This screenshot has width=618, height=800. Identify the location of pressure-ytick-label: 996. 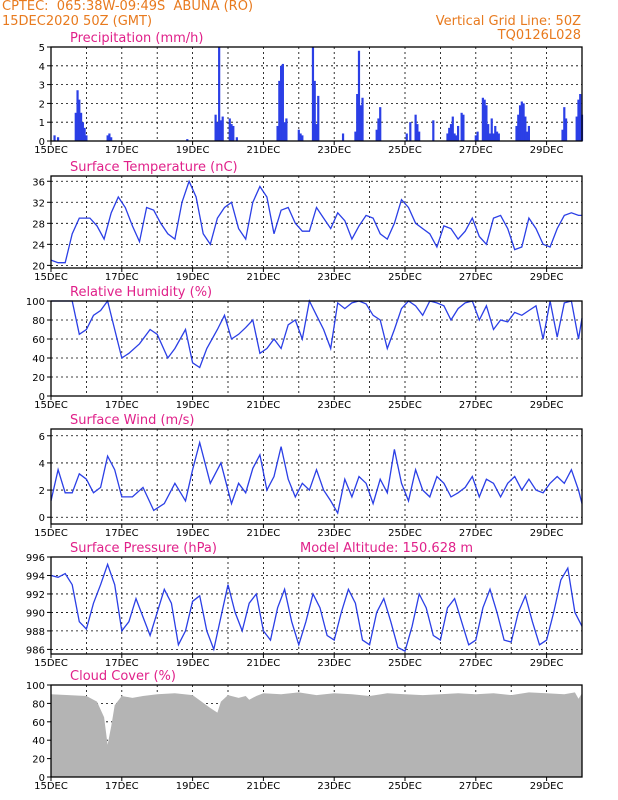
(35, 558).